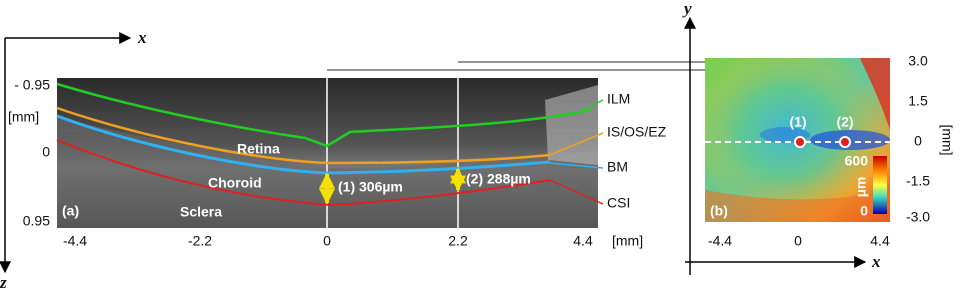 The image size is (960, 298). What do you see at coordinates (797, 122) in the screenshot?
I see `point-label: (1)` at bounding box center [797, 122].